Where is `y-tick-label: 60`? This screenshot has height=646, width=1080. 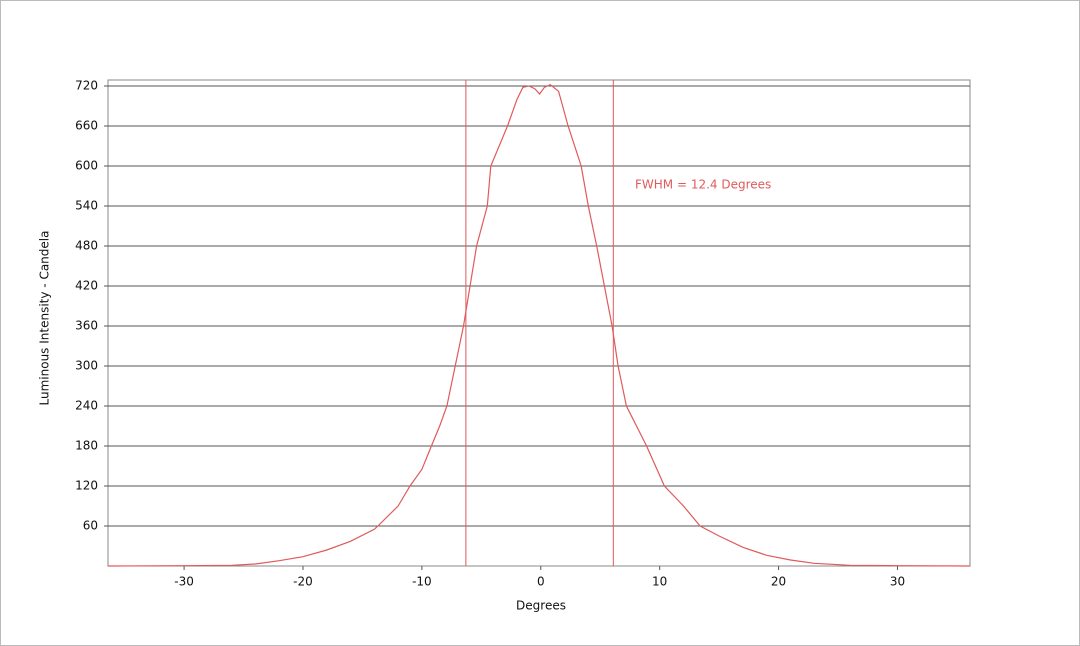 y-tick-label: 60 is located at coordinates (90, 526).